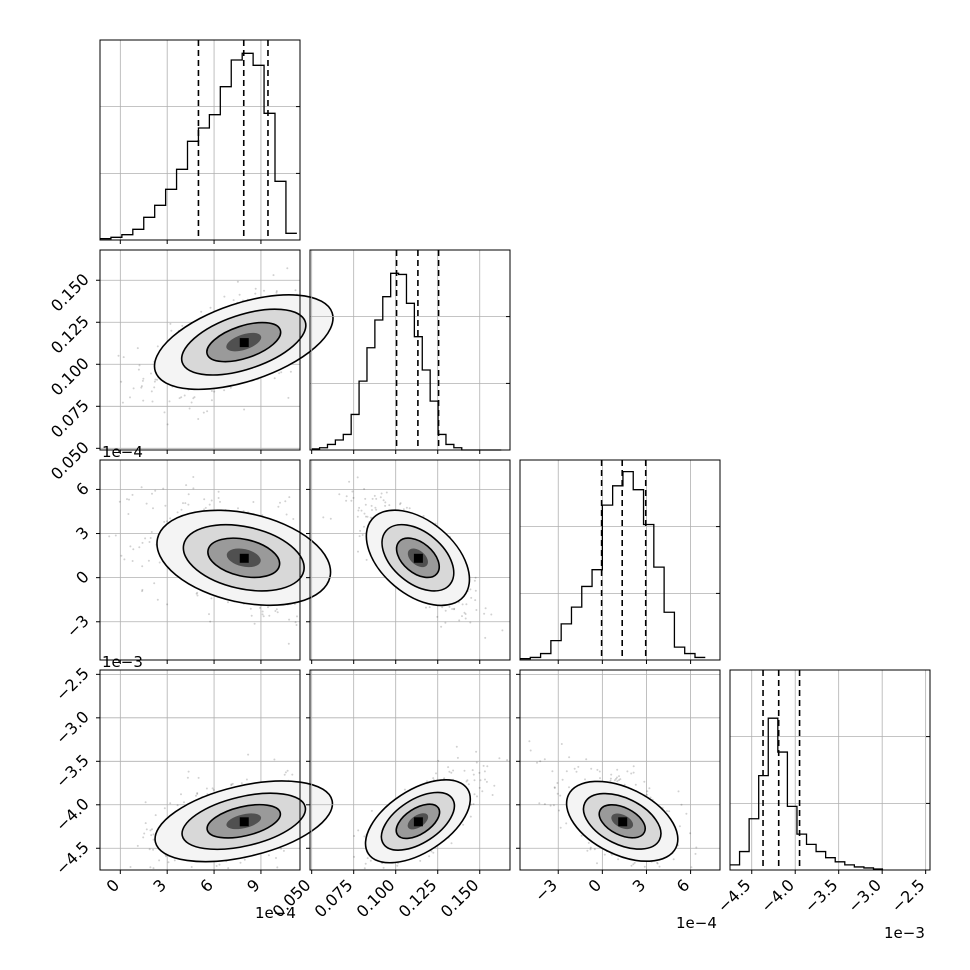 The width and height of the screenshot is (970, 970). What do you see at coordinates (908, 895) in the screenshot?
I see `x-tick-label: −2.5` at bounding box center [908, 895].